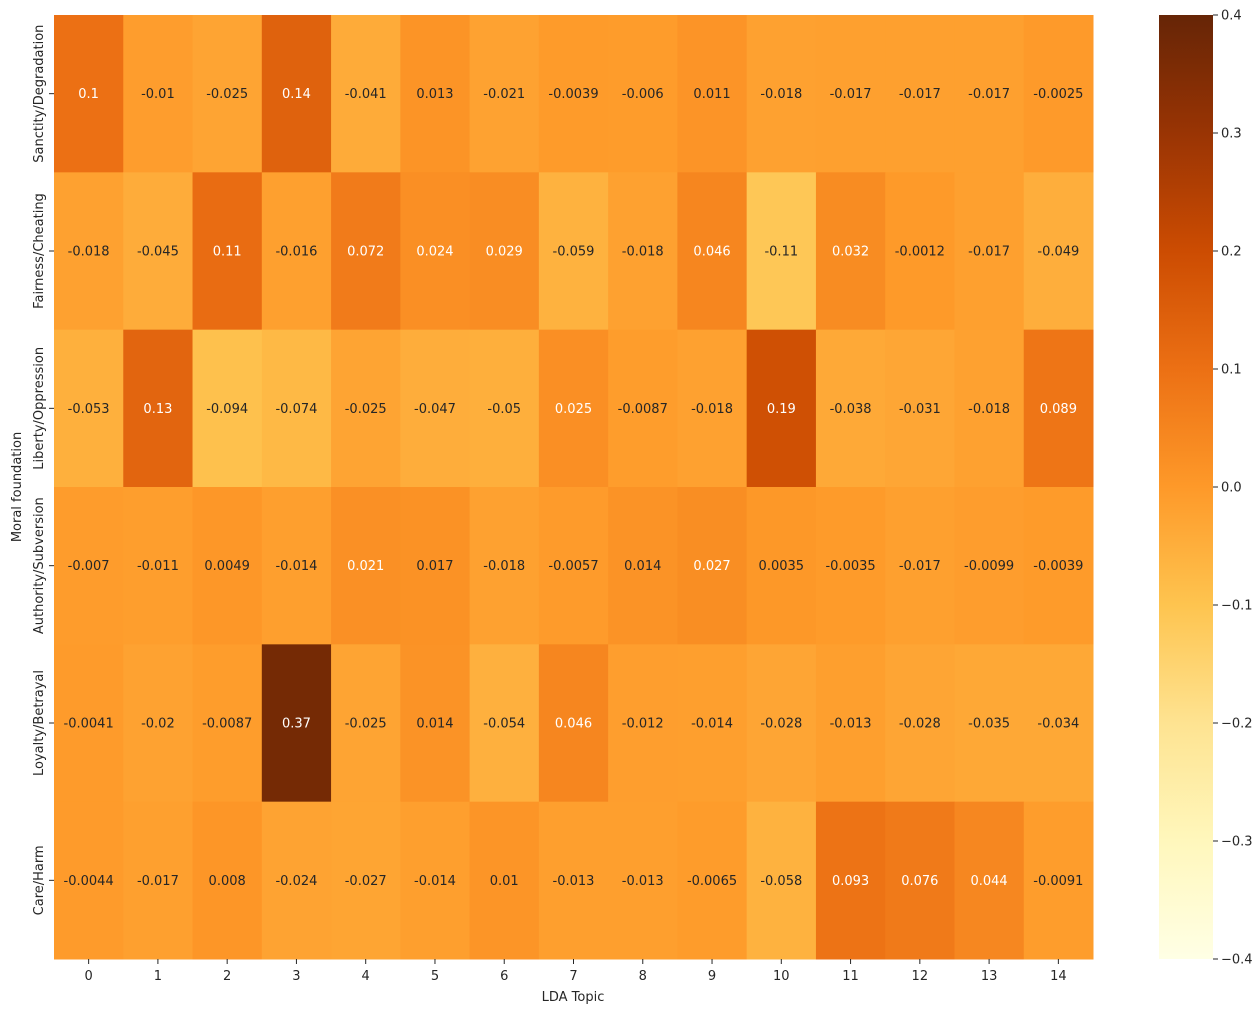  What do you see at coordinates (712, 976) in the screenshot?
I see `x-tick-label: 9` at bounding box center [712, 976].